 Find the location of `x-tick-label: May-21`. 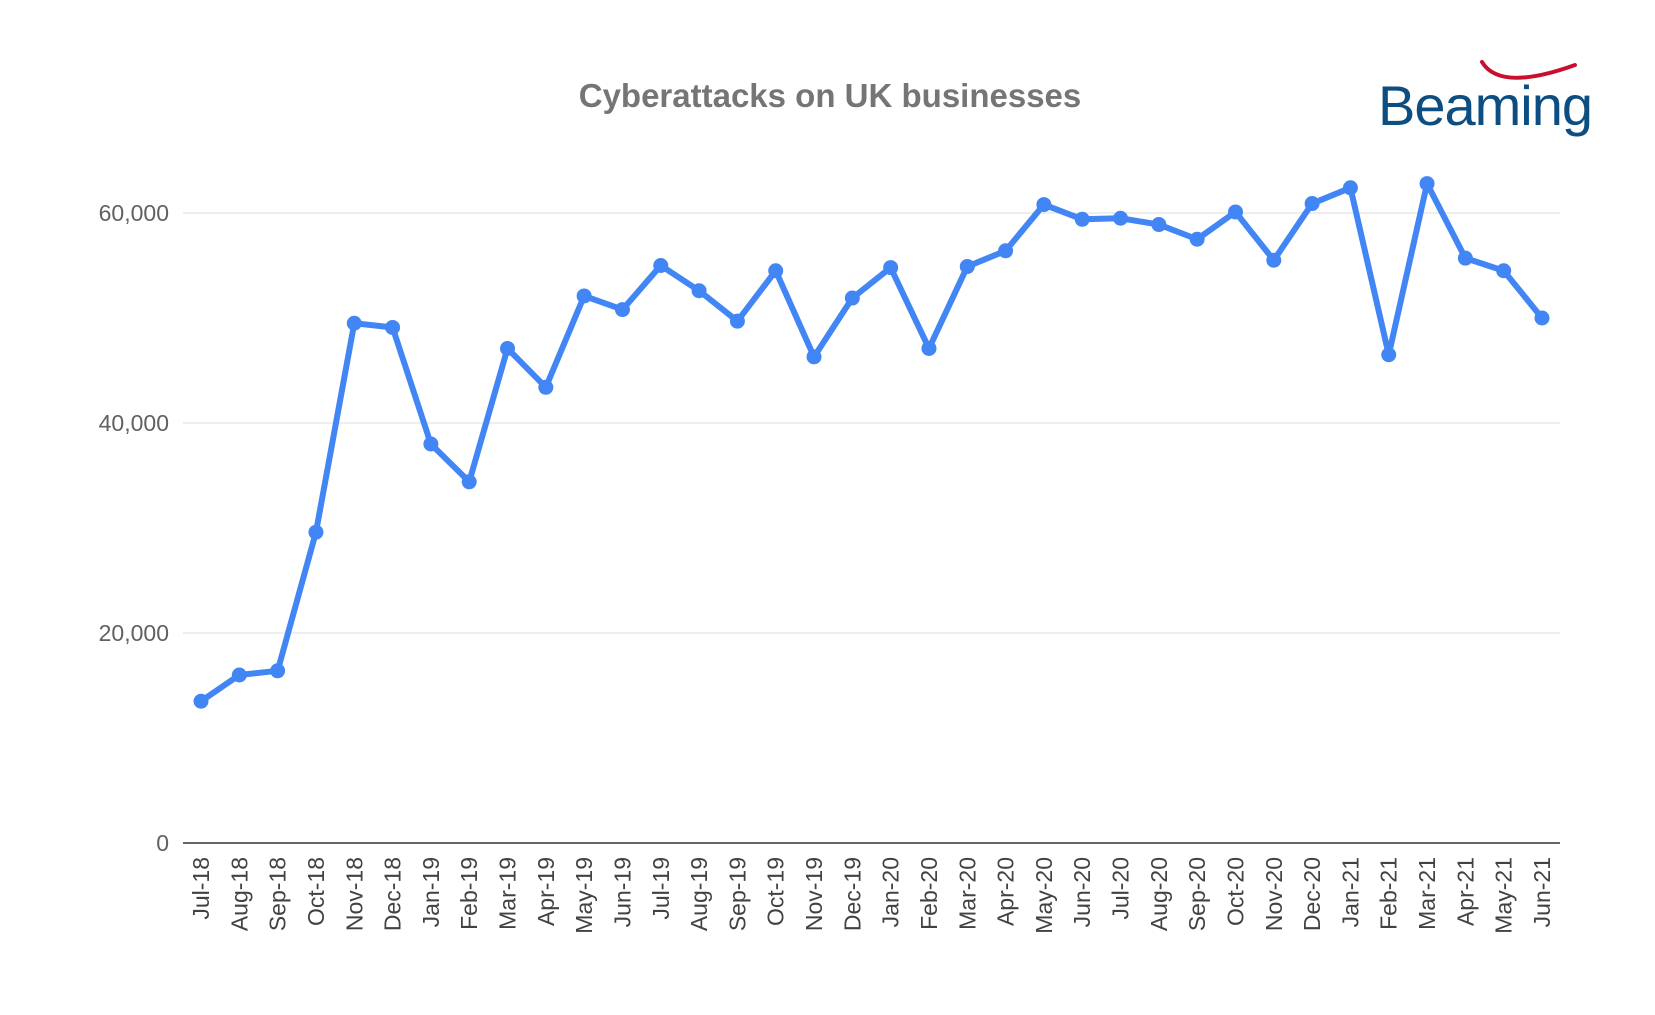

x-tick-label: May-21 is located at coordinates (1504, 895).